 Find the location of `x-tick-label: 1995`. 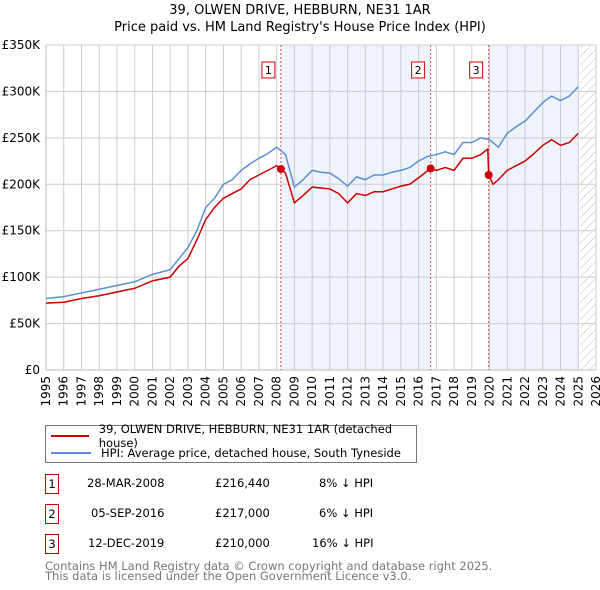

x-tick-label: 1995 is located at coordinates (46, 391).